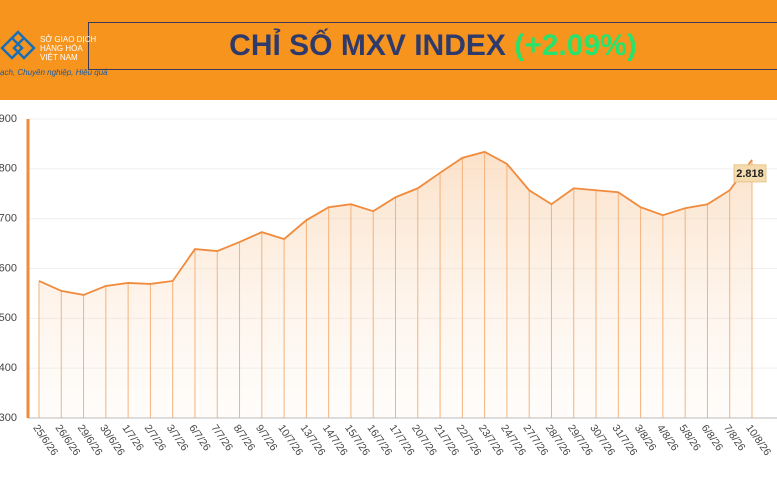  Describe the element at coordinates (8, 268) in the screenshot. I see `y-tick-label: 2.600` at that location.